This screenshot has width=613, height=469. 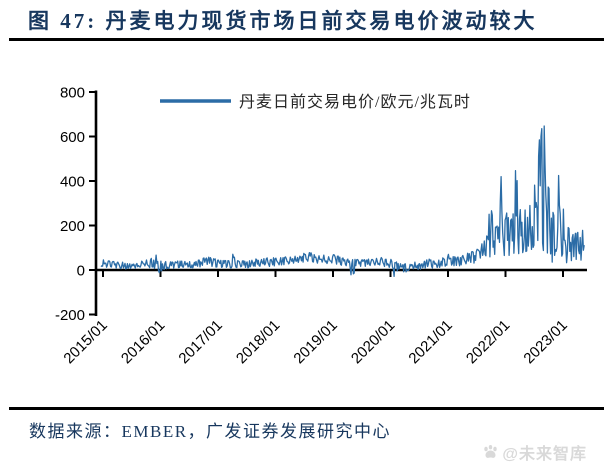 I want to click on x-tick-label: 2023/01, so click(x=545, y=342).